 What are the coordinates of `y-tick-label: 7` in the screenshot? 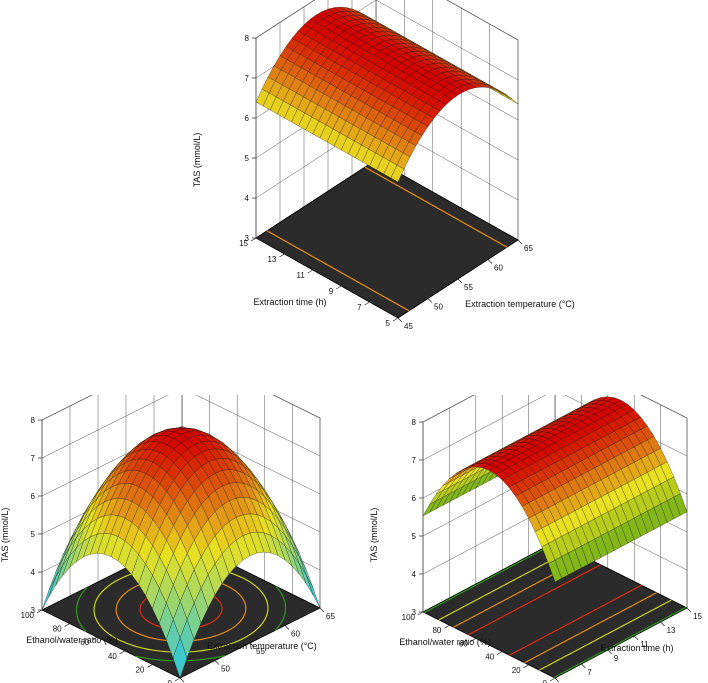 It's located at (359, 307).